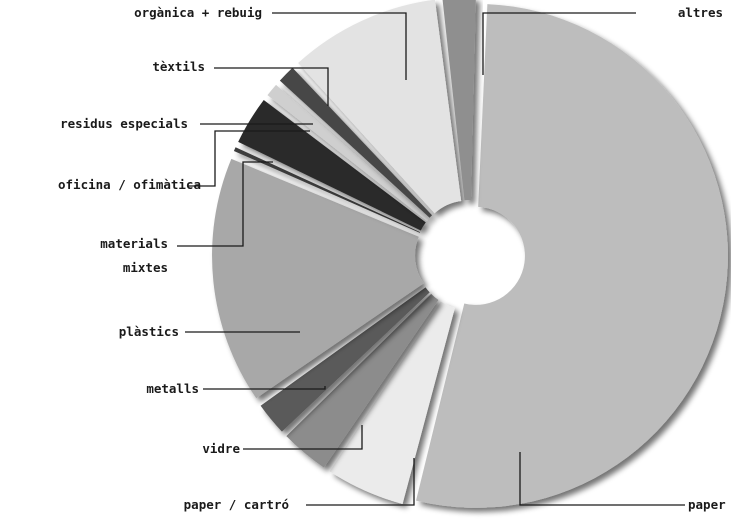 This screenshot has height=522, width=731. Describe the element at coordinates (303, 437) in the screenshot. I see `leader-vidre` at that location.